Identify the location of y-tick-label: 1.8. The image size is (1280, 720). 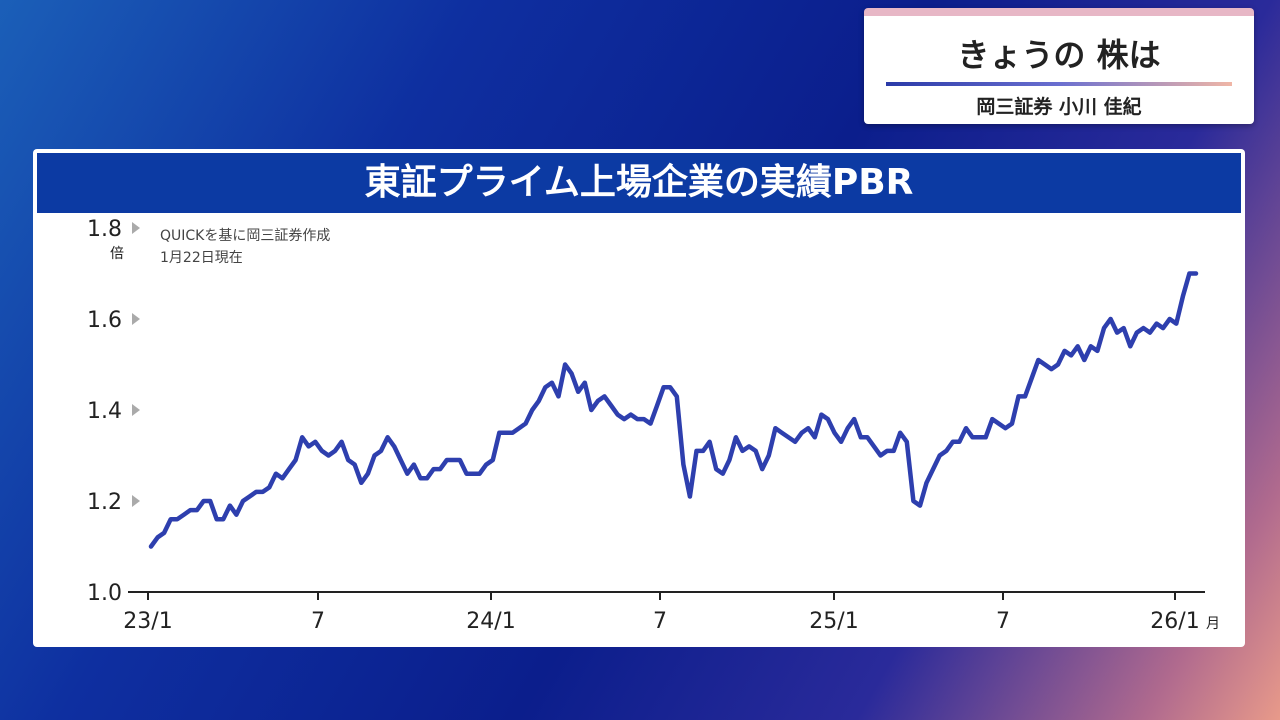
(104, 229).